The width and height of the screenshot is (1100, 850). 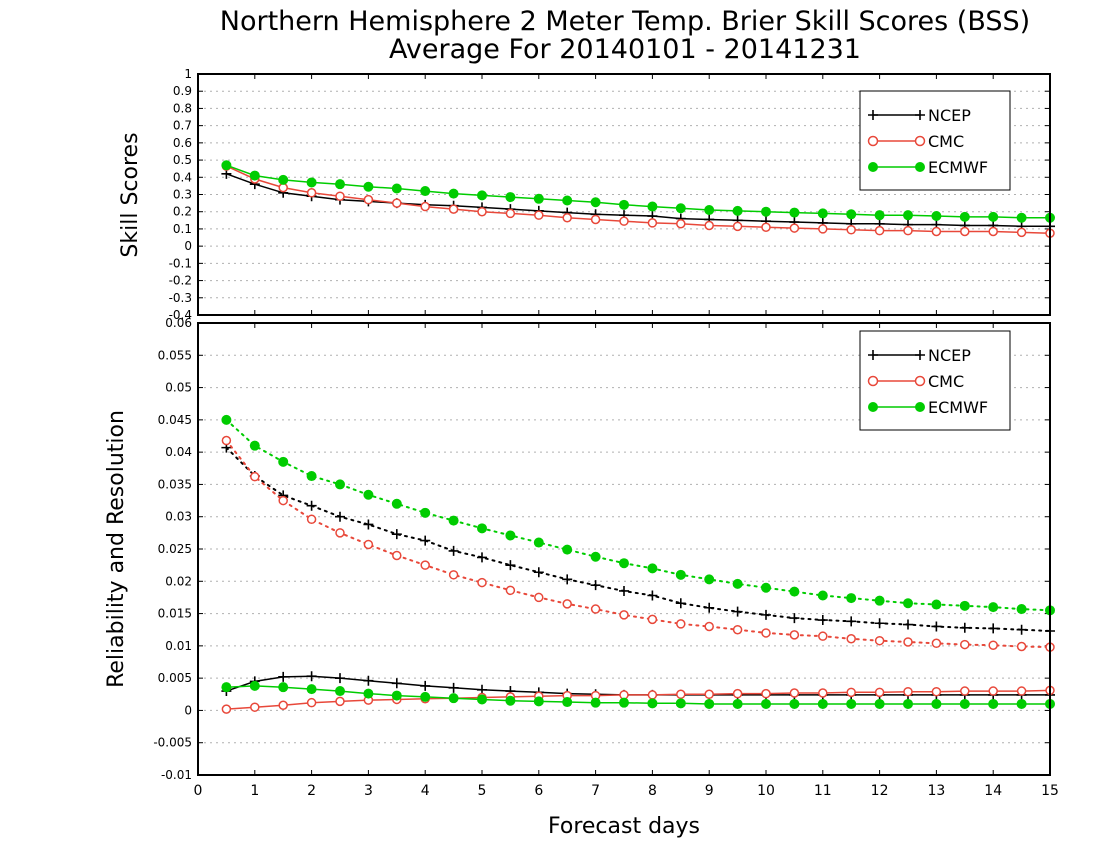 What do you see at coordinates (198, 791) in the screenshot?
I see `x-tick-label: 0` at bounding box center [198, 791].